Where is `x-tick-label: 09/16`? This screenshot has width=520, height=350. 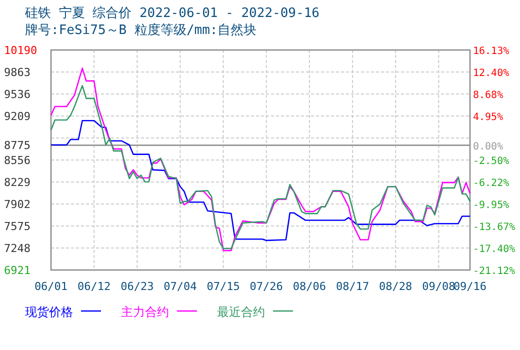
x-tick-label: 09/16 is located at coordinates (470, 286).